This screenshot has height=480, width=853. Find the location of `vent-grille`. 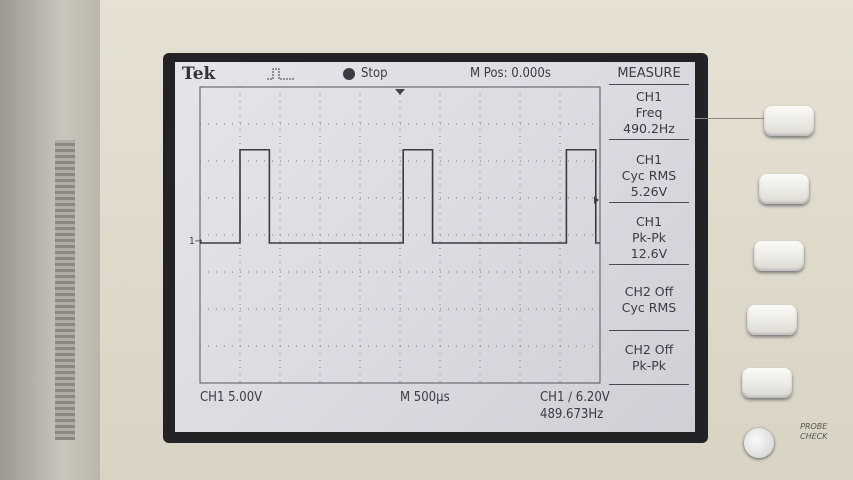

vent-grille is located at coordinates (65, 290).